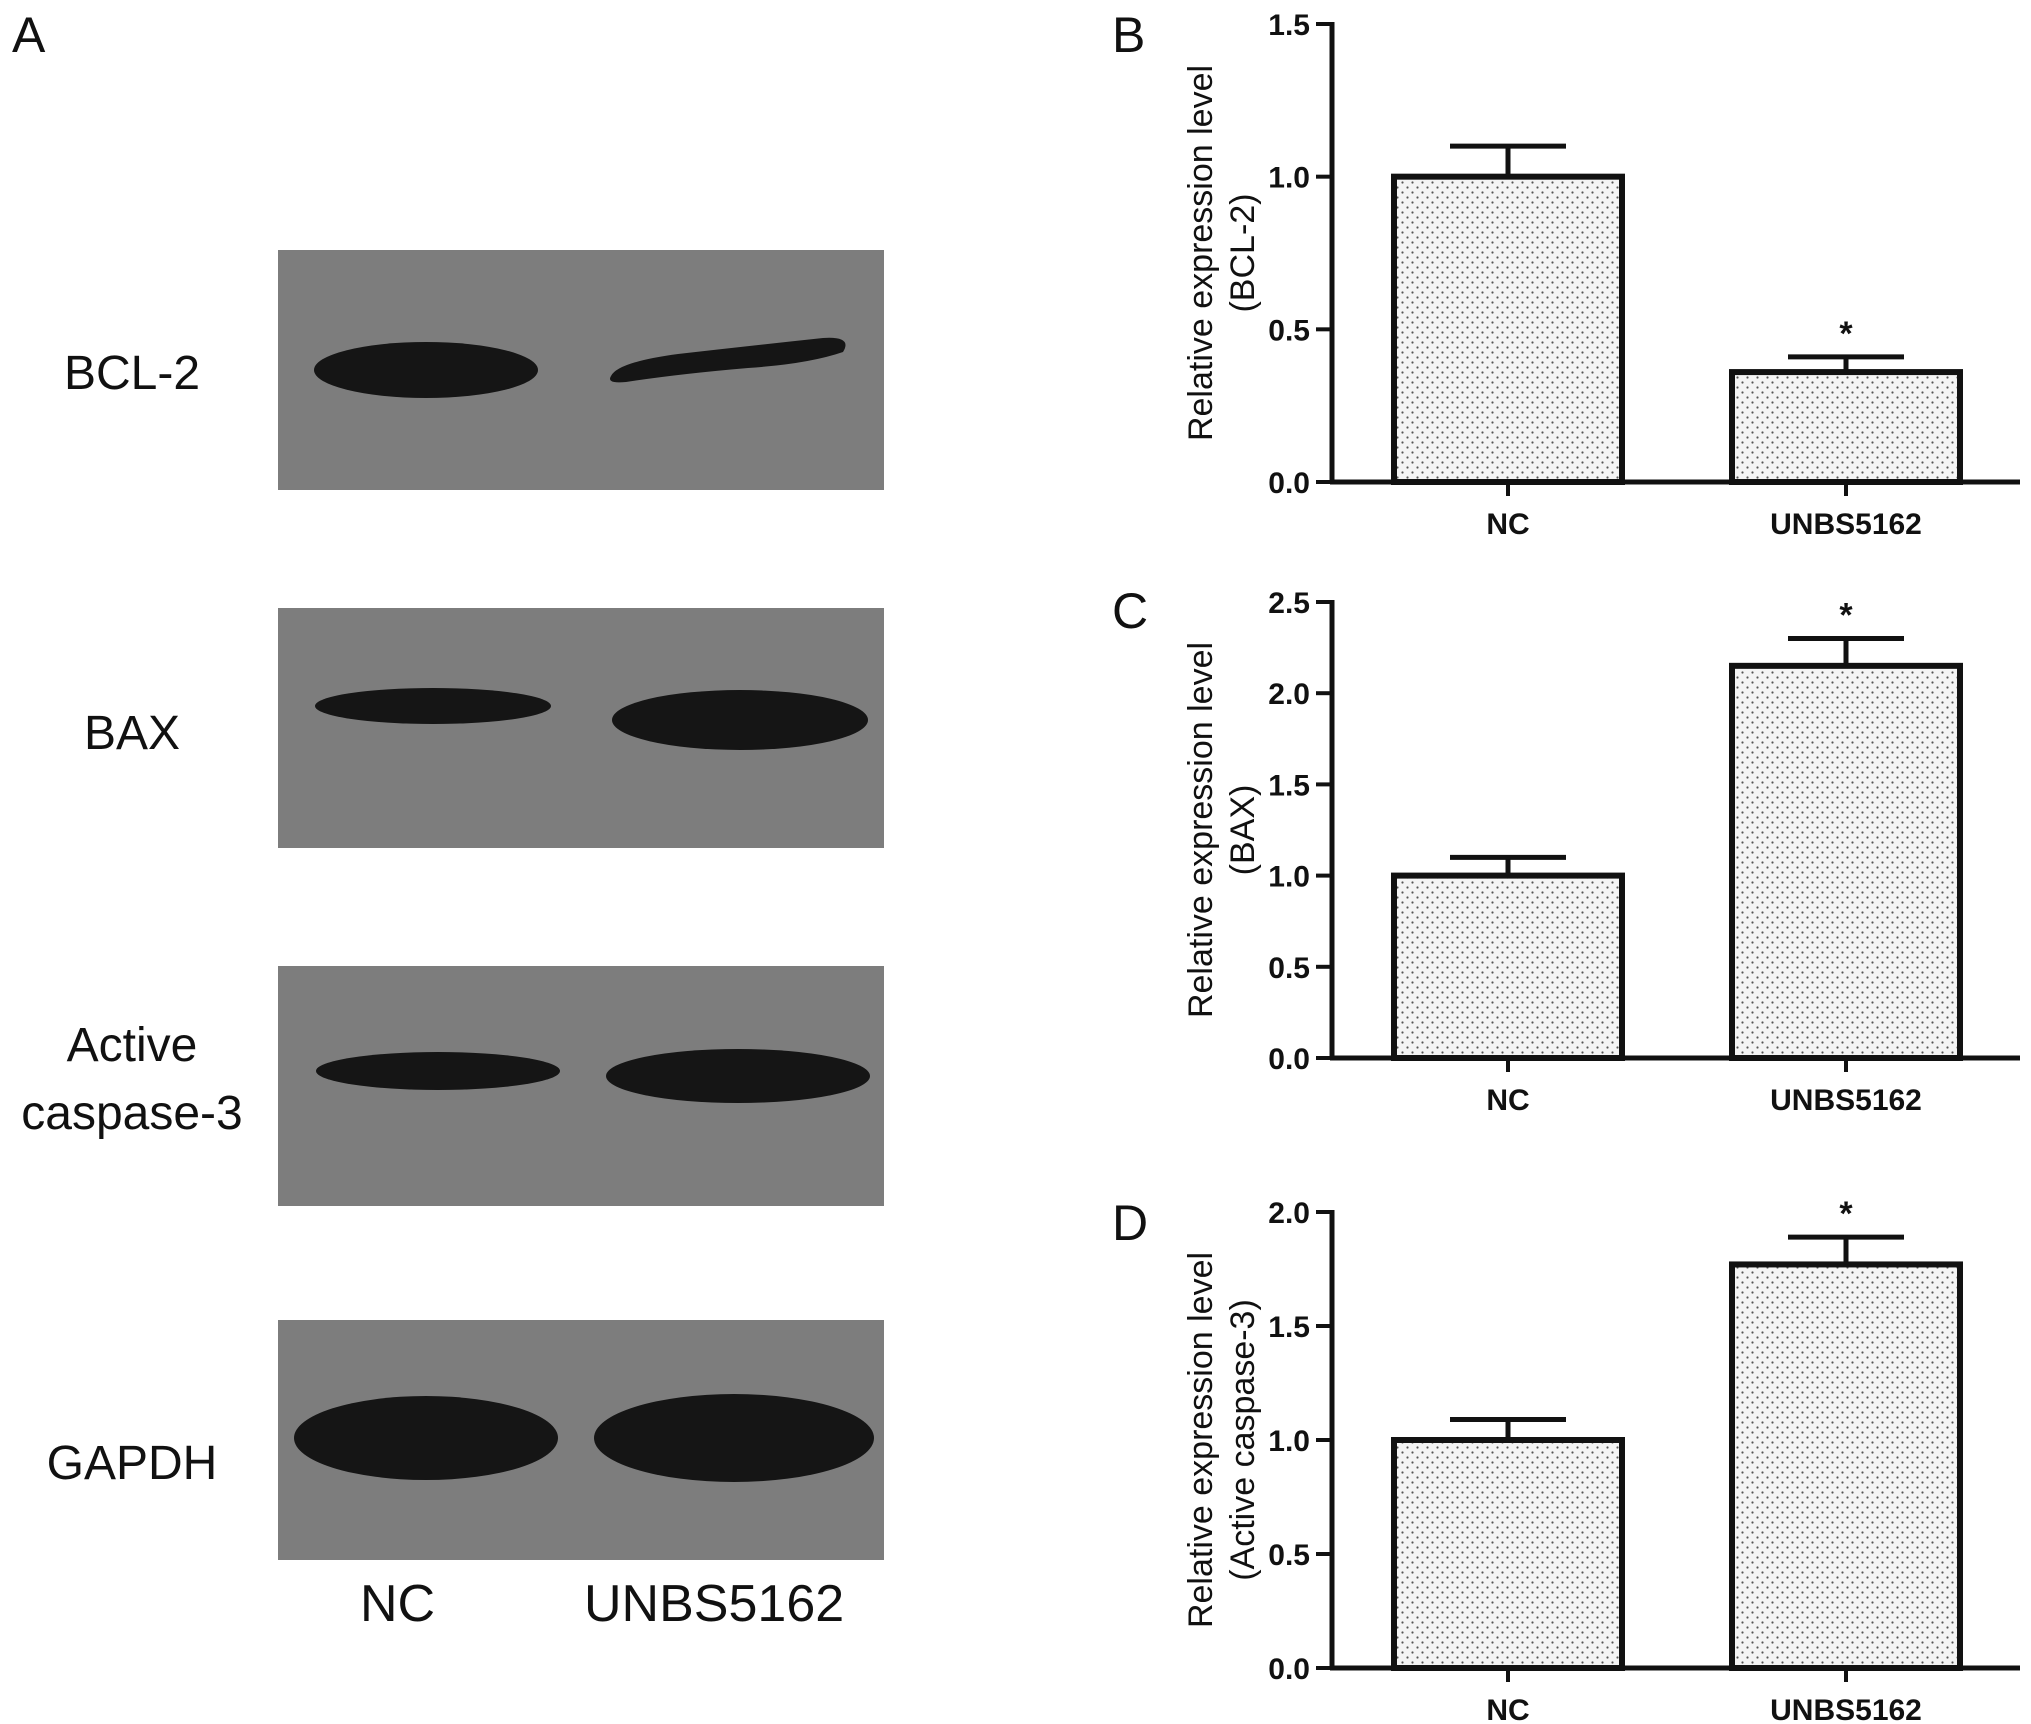 The image size is (2031, 1724). Describe the element at coordinates (132, 1045) in the screenshot. I see `blot-label-line-1: Active` at that location.